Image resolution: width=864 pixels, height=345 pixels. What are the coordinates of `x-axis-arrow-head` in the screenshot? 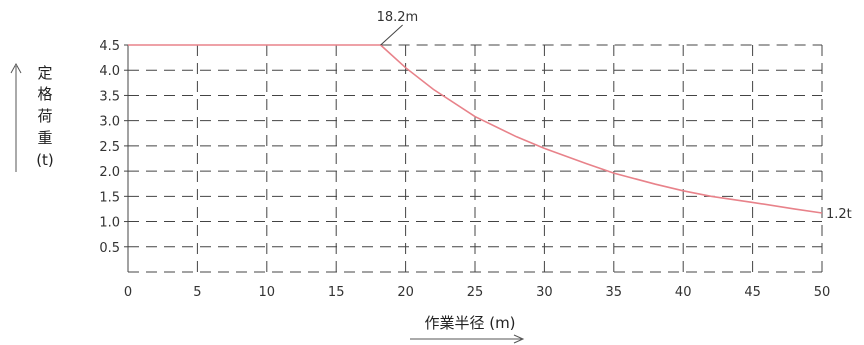 It's located at (519, 339).